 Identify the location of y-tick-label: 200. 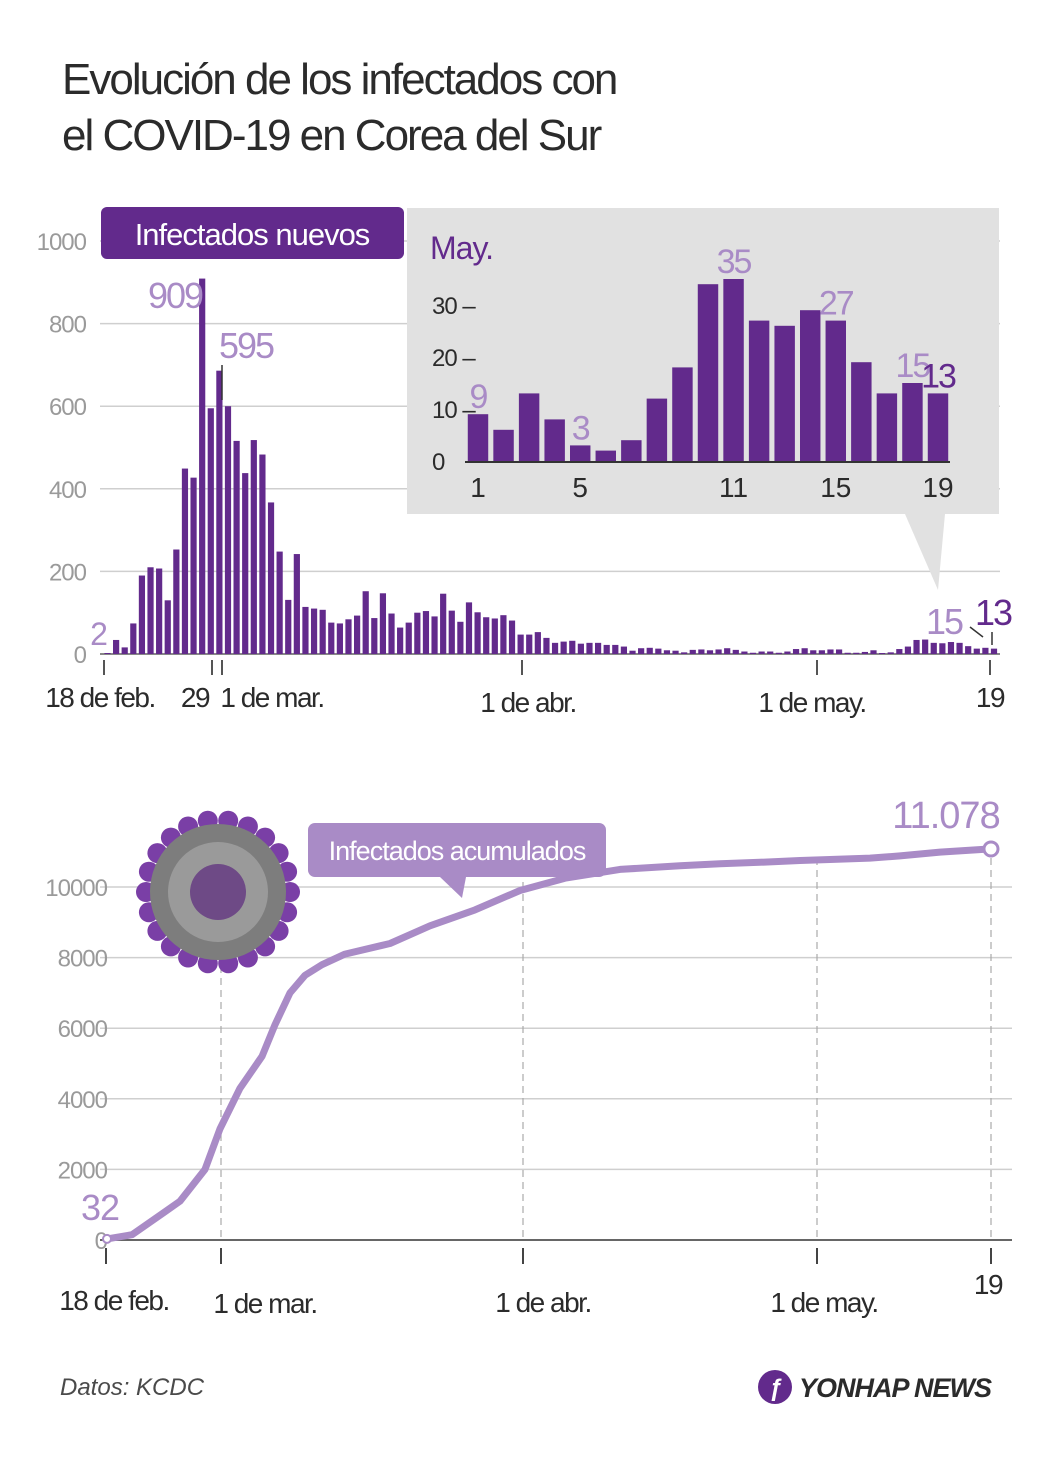
(68, 572).